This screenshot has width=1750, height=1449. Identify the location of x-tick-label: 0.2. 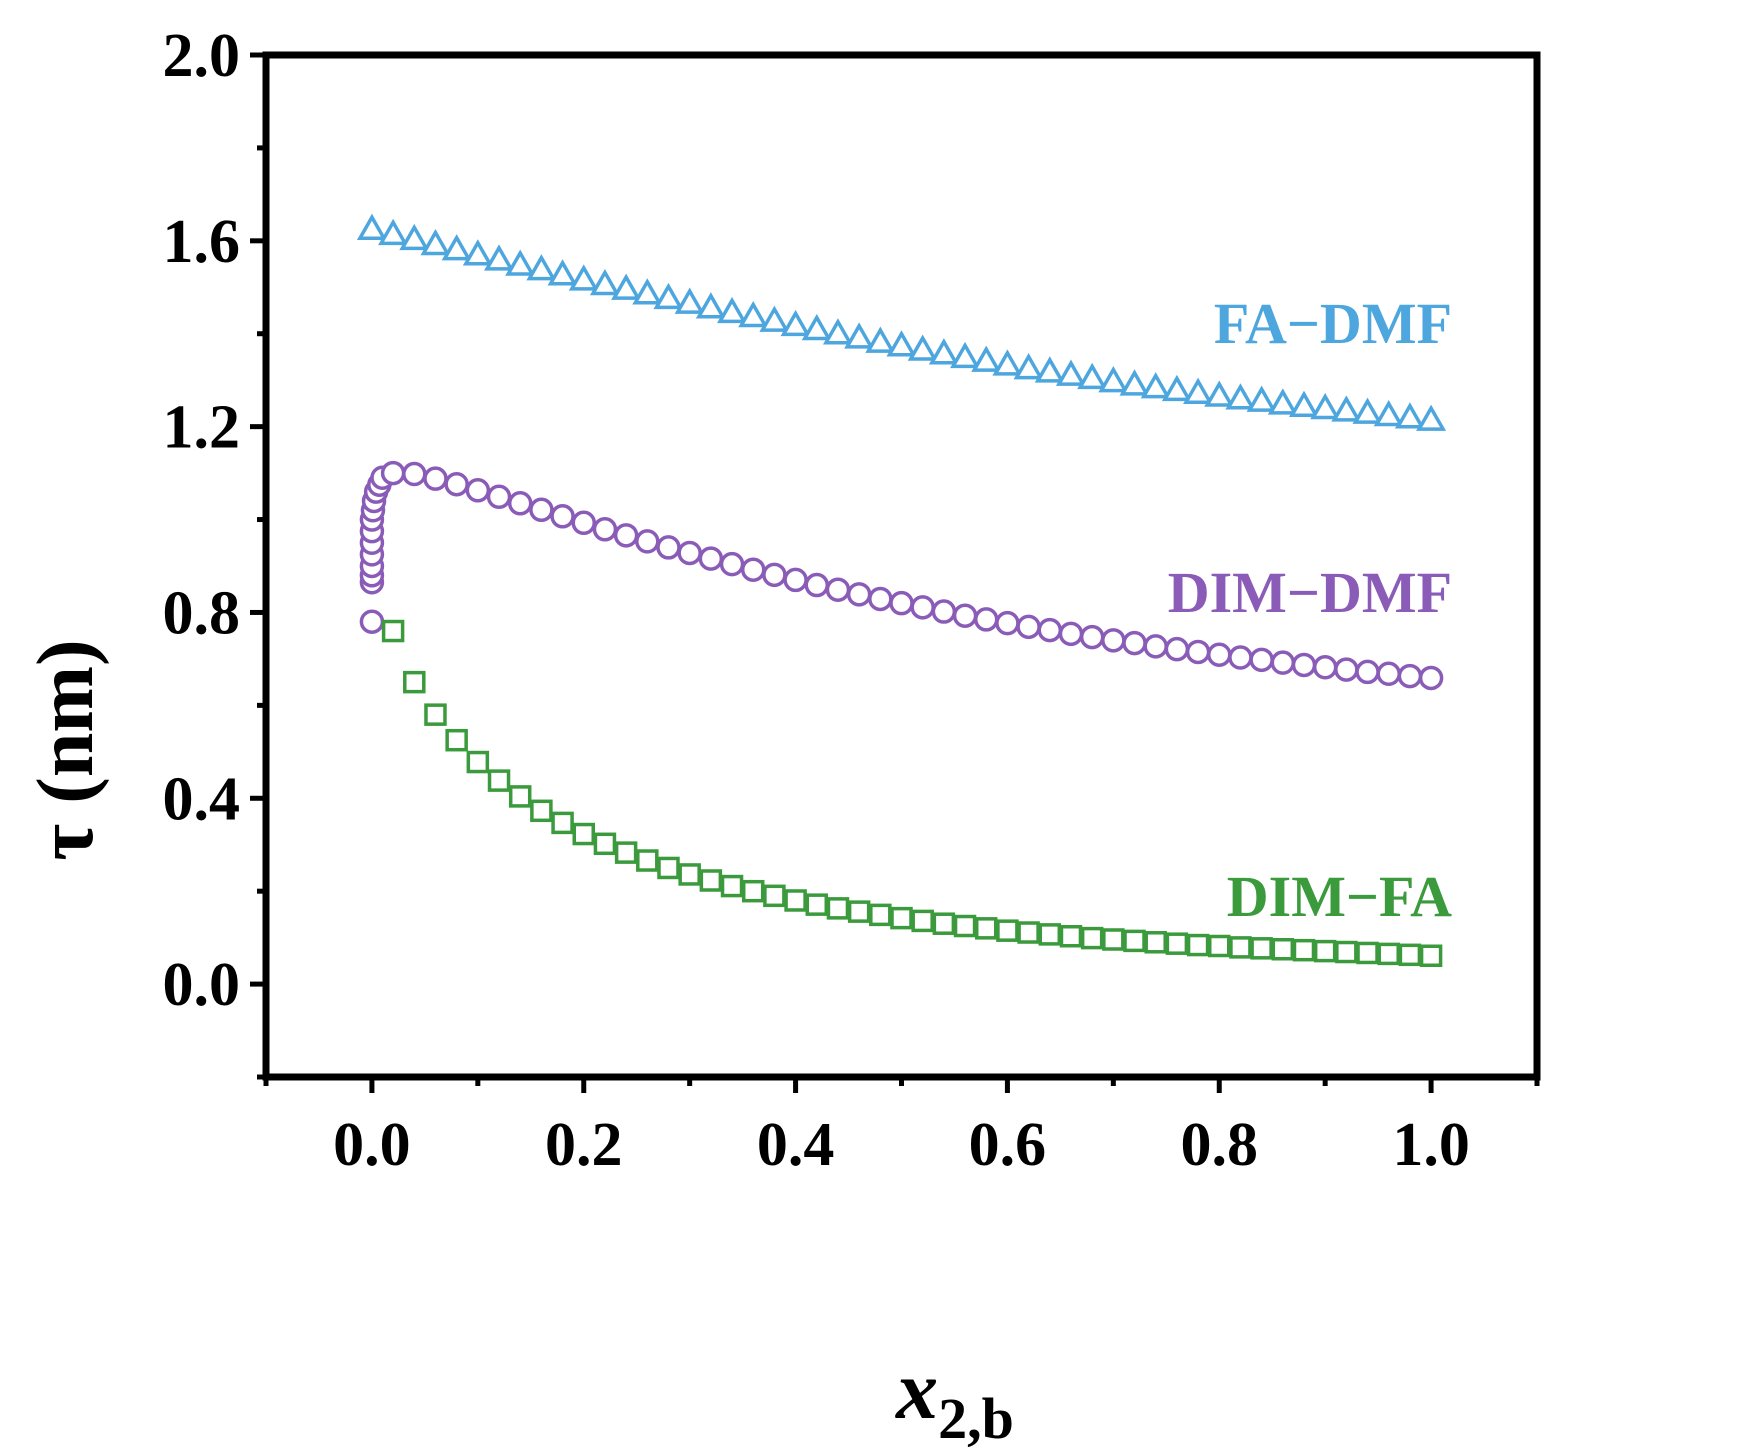
(584, 1145).